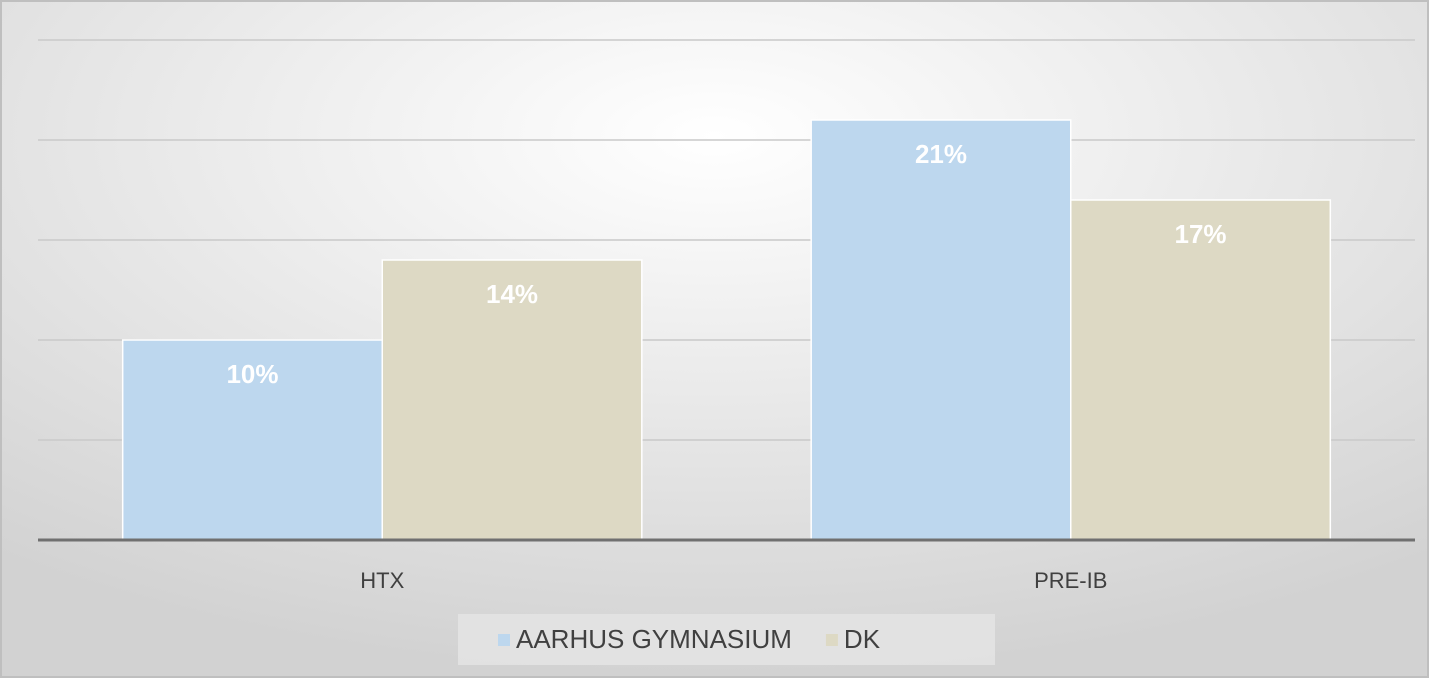 This screenshot has width=1429, height=678. What do you see at coordinates (512, 294) in the screenshot?
I see `data-label: 14%` at bounding box center [512, 294].